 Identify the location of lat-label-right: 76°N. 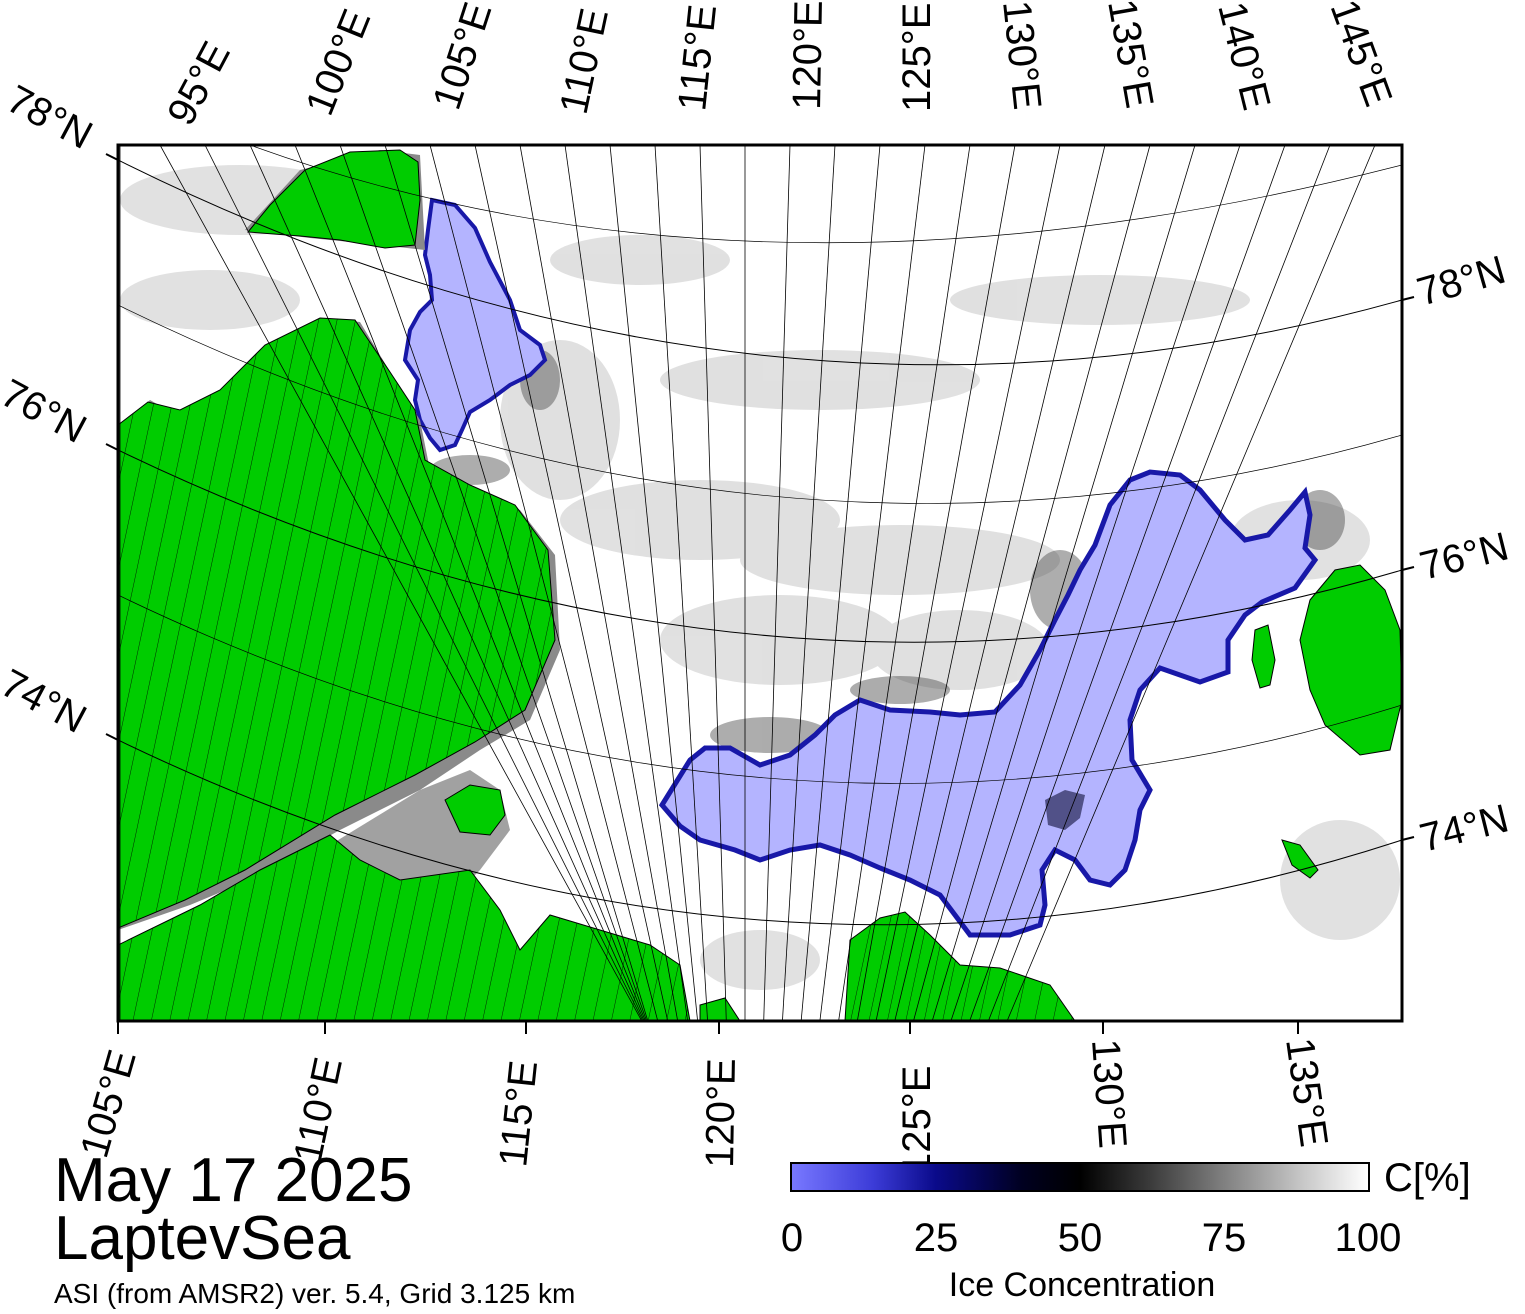
(1464, 556).